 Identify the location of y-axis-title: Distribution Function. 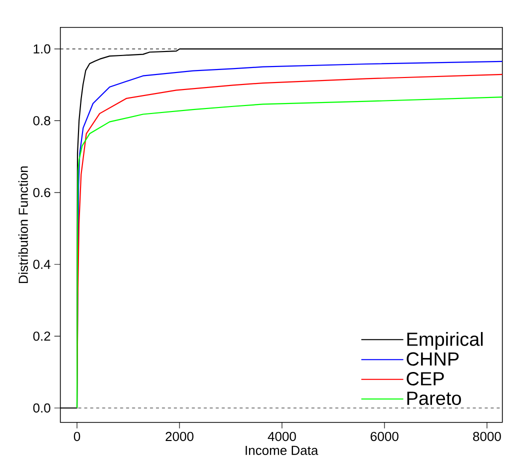
(23, 225).